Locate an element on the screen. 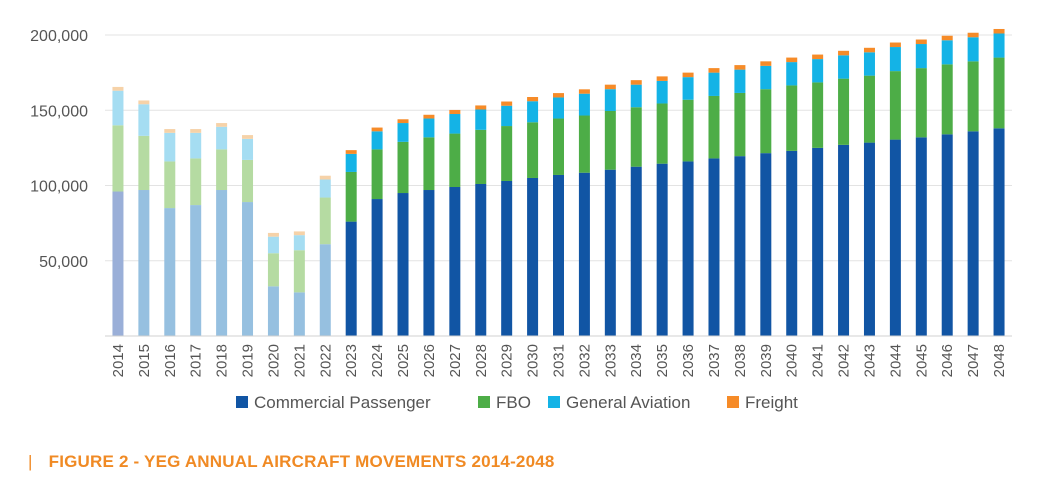 This screenshot has height=491, width=1037. x-tick-label: 2024 is located at coordinates (377, 360).